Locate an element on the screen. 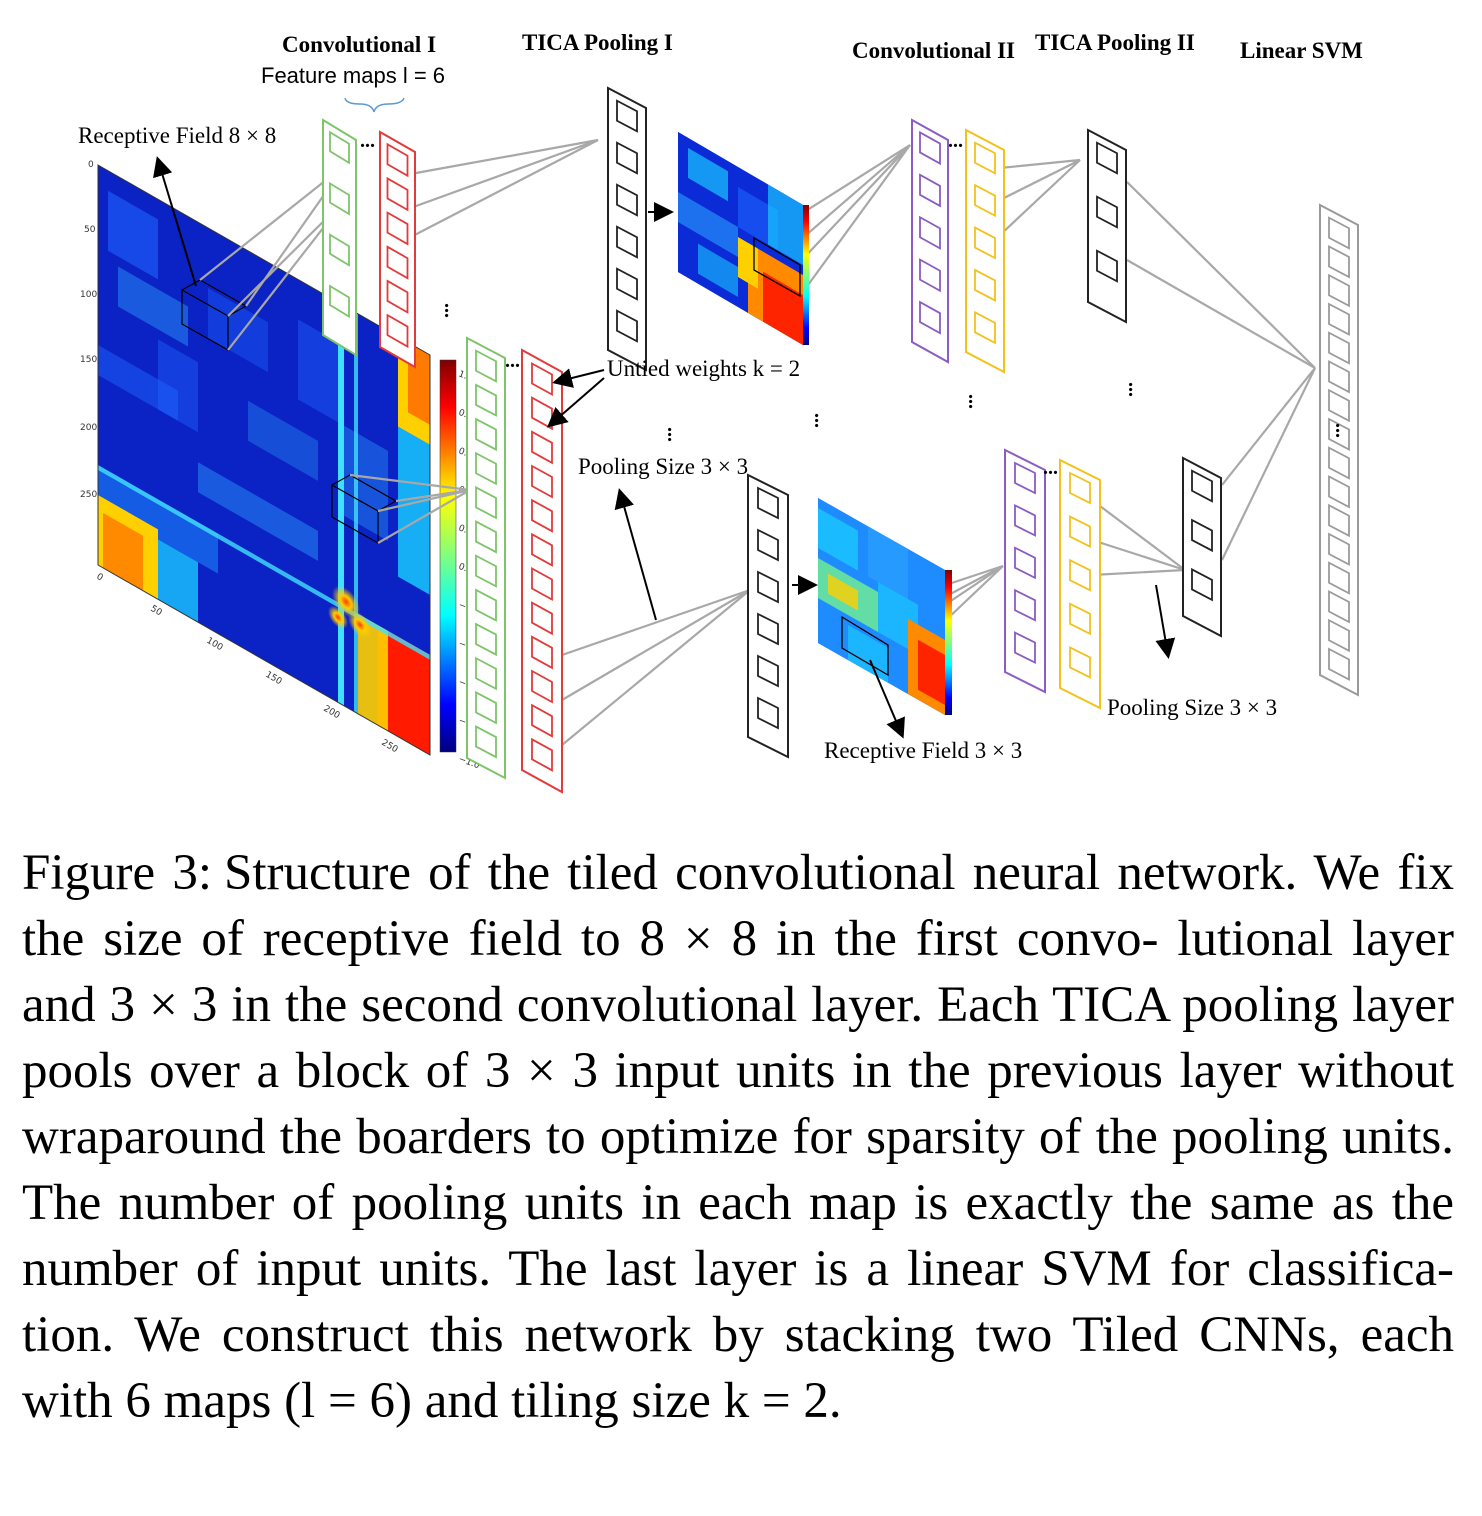 The width and height of the screenshot is (1482, 1516). heatmap-ytick: 100 is located at coordinates (88, 295).